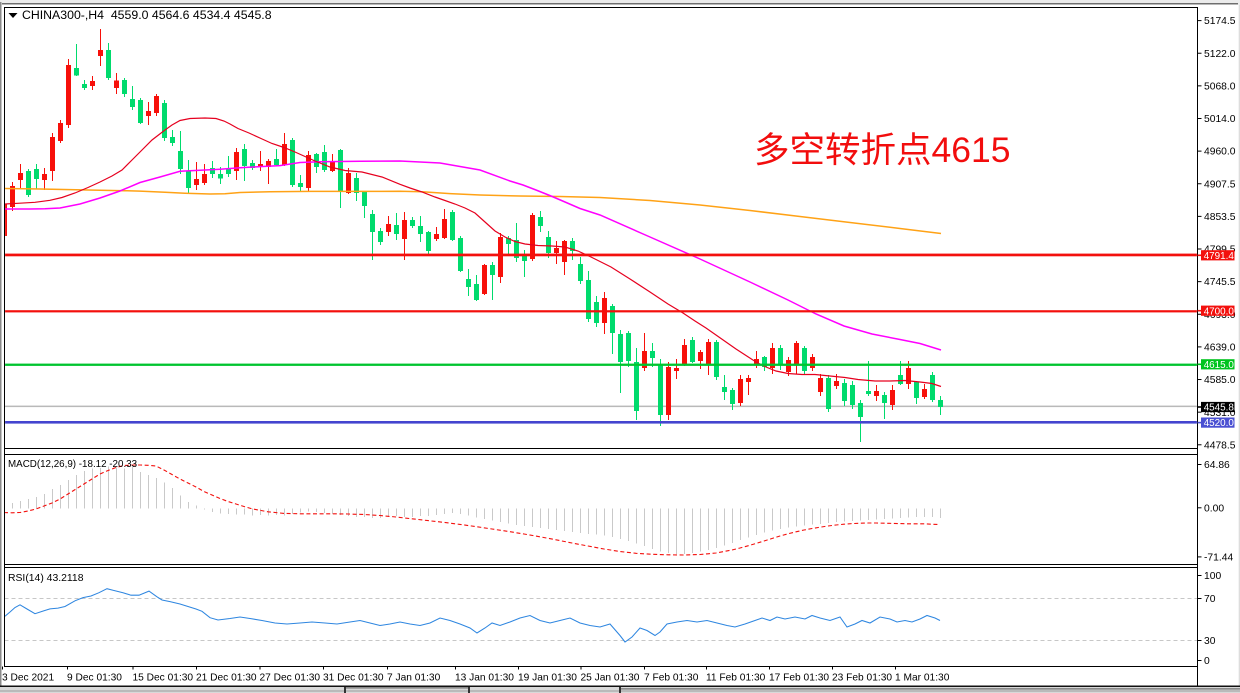 The height and width of the screenshot is (693, 1240). What do you see at coordinates (28, 678) in the screenshot?
I see `svg-text: 3 Dec 2021` at bounding box center [28, 678].